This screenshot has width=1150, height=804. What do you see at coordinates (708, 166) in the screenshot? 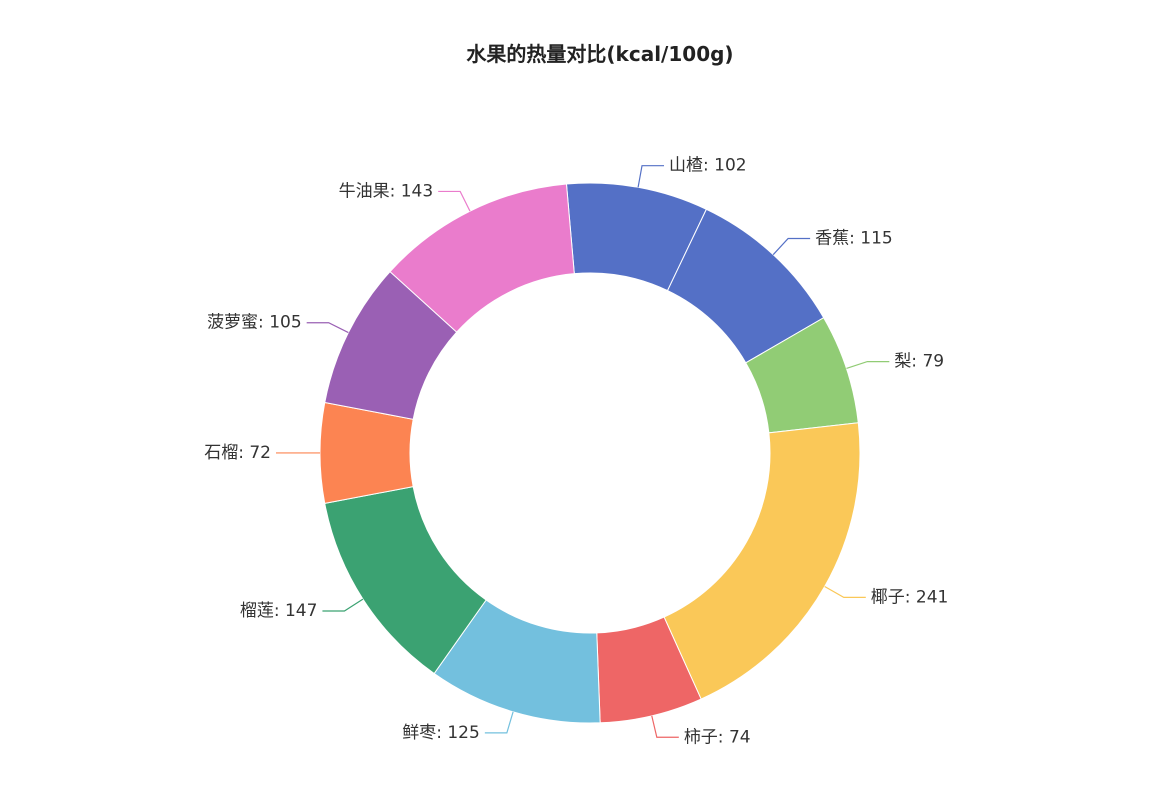
I see `slice-label-0: 山楂: 102` at bounding box center [708, 166].